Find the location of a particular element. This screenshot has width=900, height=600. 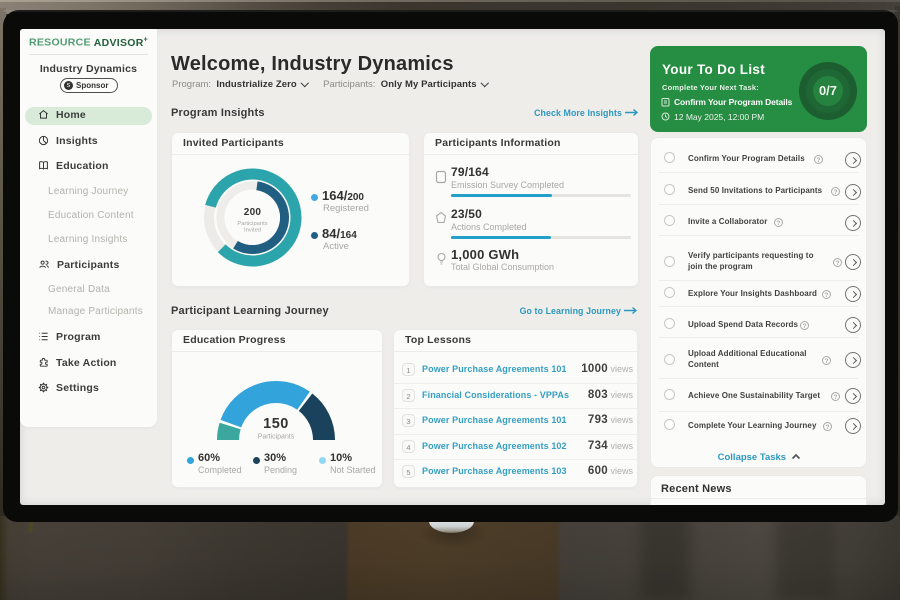

svg-text: Invited is located at coordinates (252, 231).